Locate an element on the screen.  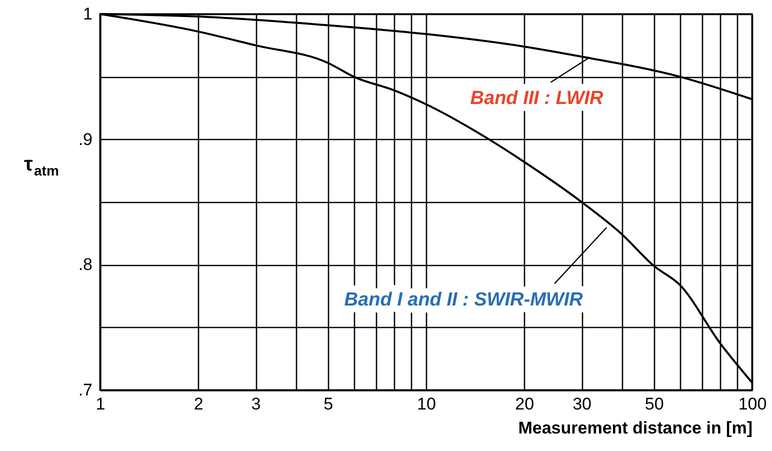
x-tick-label: 30 is located at coordinates (582, 404).